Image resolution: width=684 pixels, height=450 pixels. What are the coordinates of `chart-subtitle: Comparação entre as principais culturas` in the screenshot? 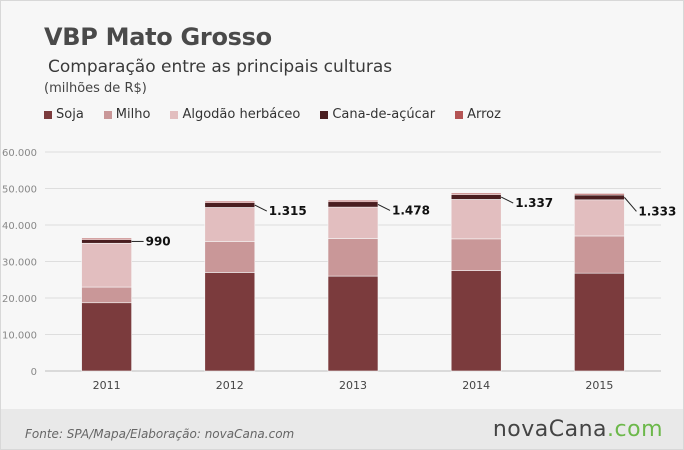 It's located at (220, 67).